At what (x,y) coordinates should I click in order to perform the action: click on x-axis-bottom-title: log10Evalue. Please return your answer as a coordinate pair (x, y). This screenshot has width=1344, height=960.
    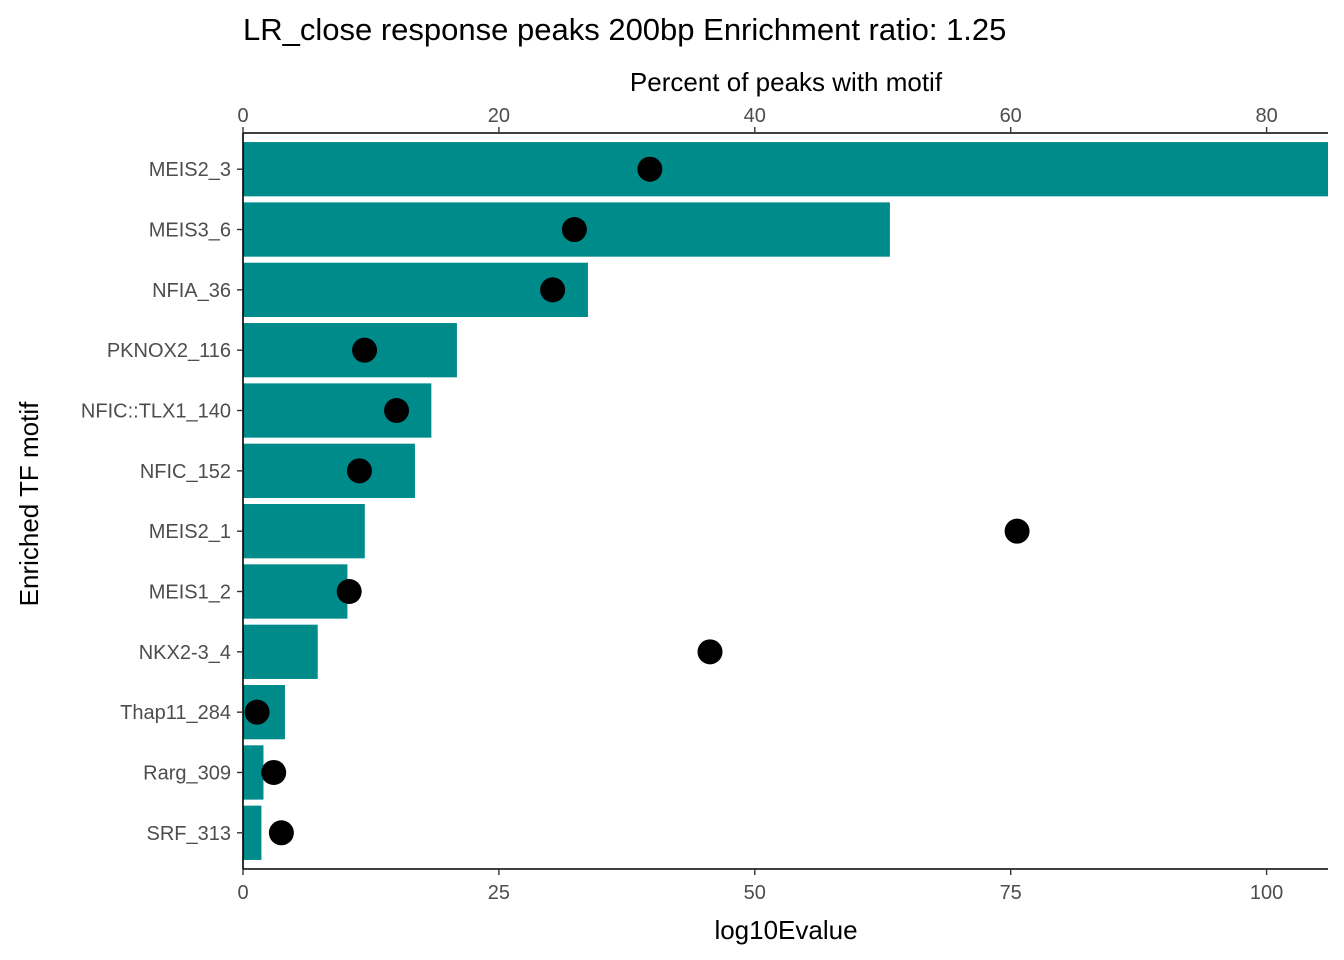
    Looking at the image, I should click on (785, 930).